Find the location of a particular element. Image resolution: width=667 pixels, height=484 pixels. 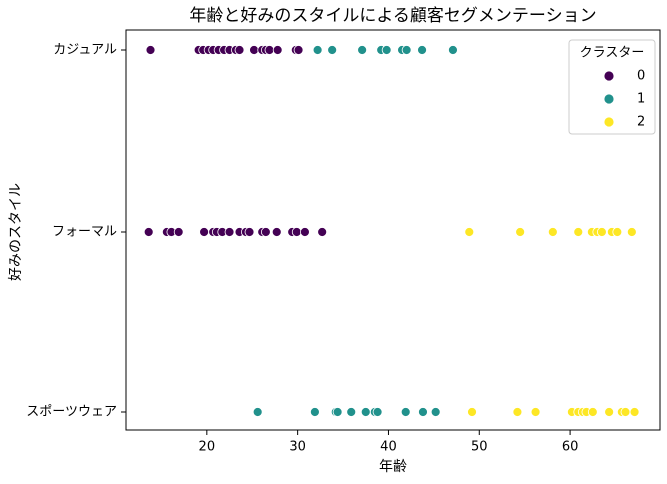

legend-box is located at coordinates (612, 87).